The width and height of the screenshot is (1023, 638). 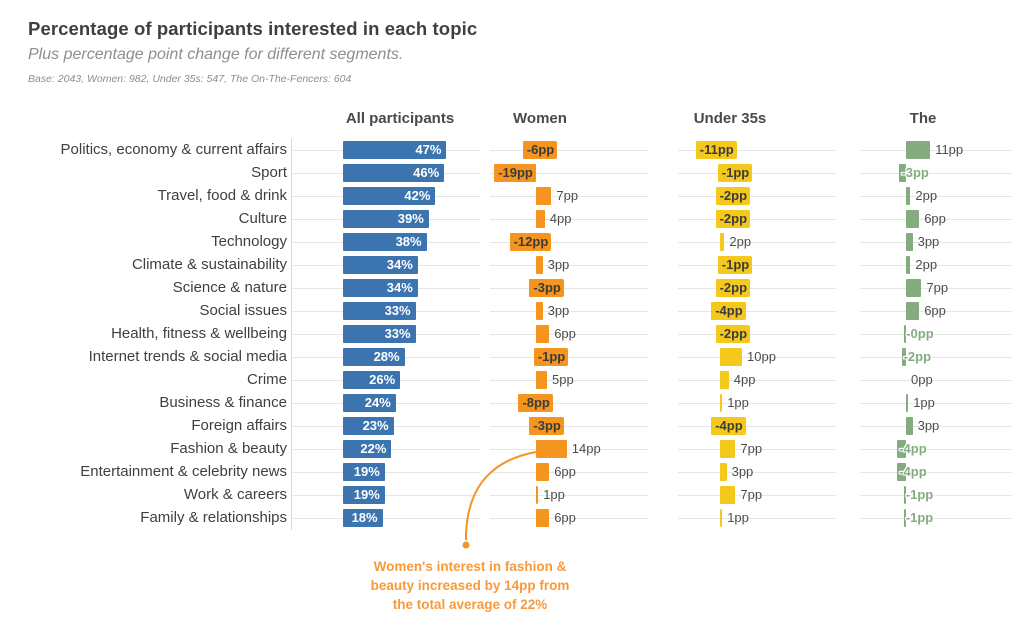 I want to click on bar-value-label: 47%, so click(x=428, y=149).